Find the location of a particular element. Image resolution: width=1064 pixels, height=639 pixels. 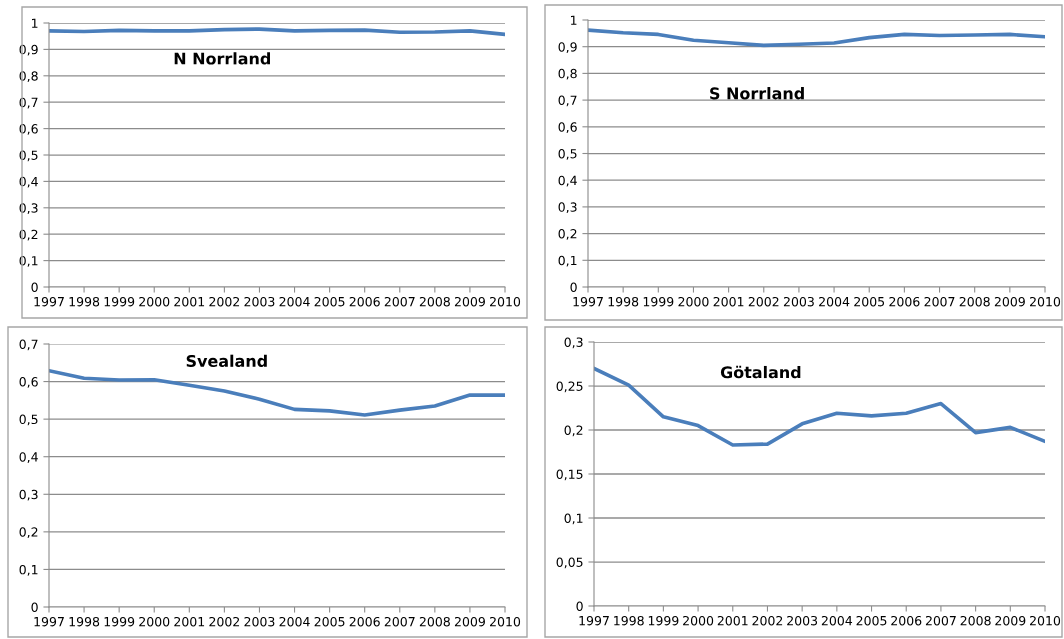

text: S Norrland is located at coordinates (757, 93).